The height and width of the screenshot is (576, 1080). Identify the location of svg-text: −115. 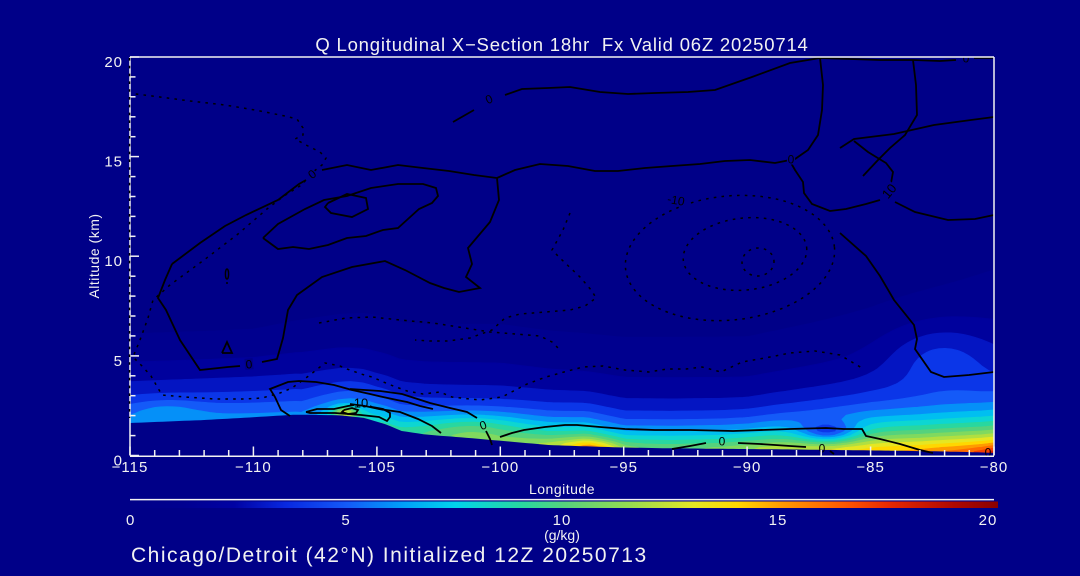
(130, 467).